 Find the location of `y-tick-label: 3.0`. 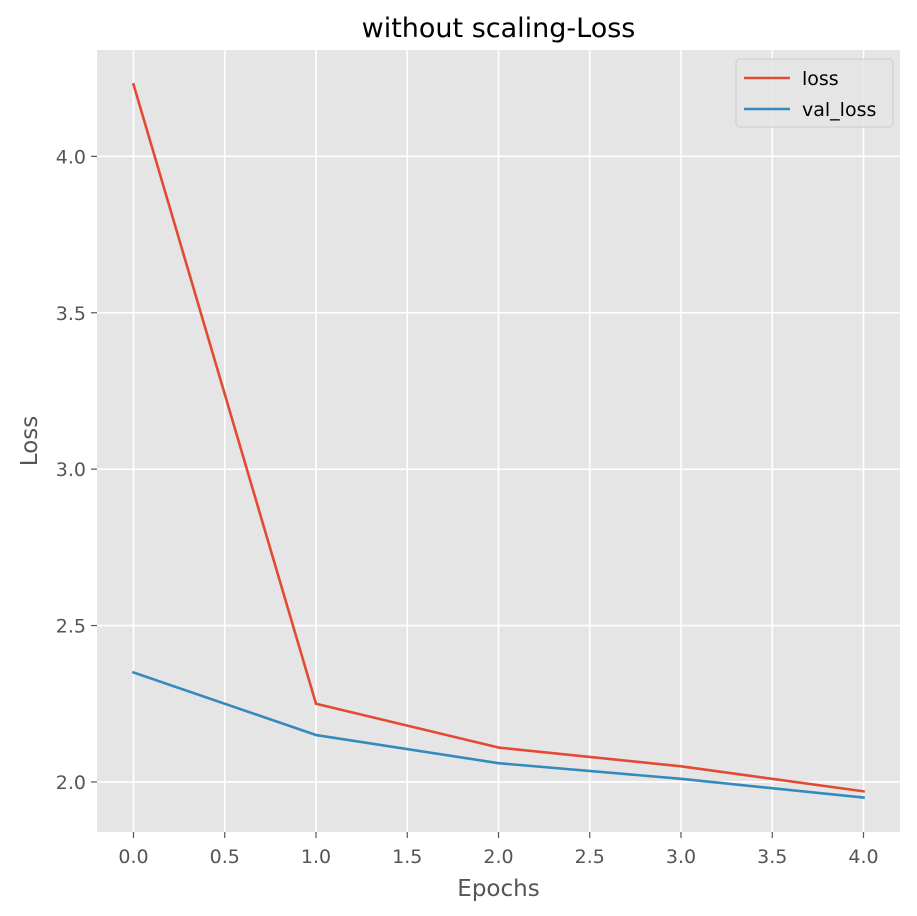

y-tick-label: 3.0 is located at coordinates (71, 470).